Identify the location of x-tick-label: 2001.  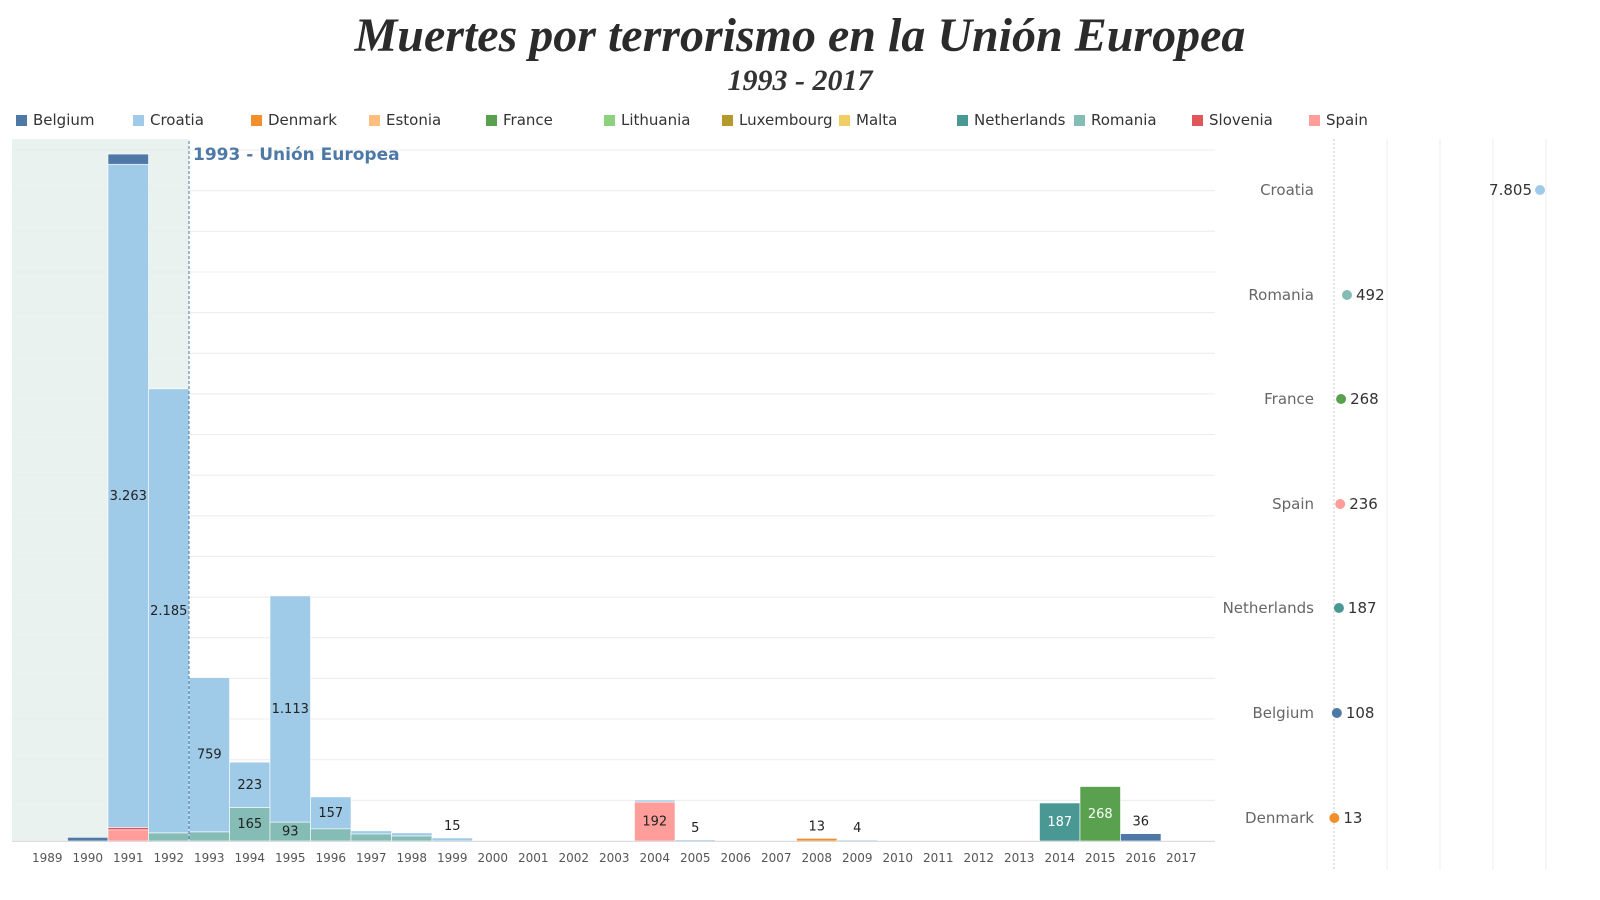
(533, 858).